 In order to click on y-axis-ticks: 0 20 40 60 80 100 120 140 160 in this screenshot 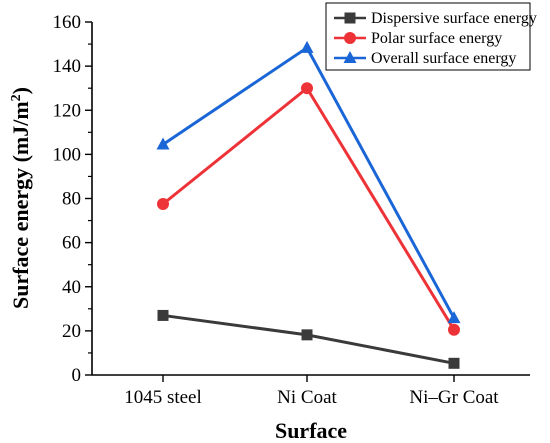, I will do `click(72, 199)`.